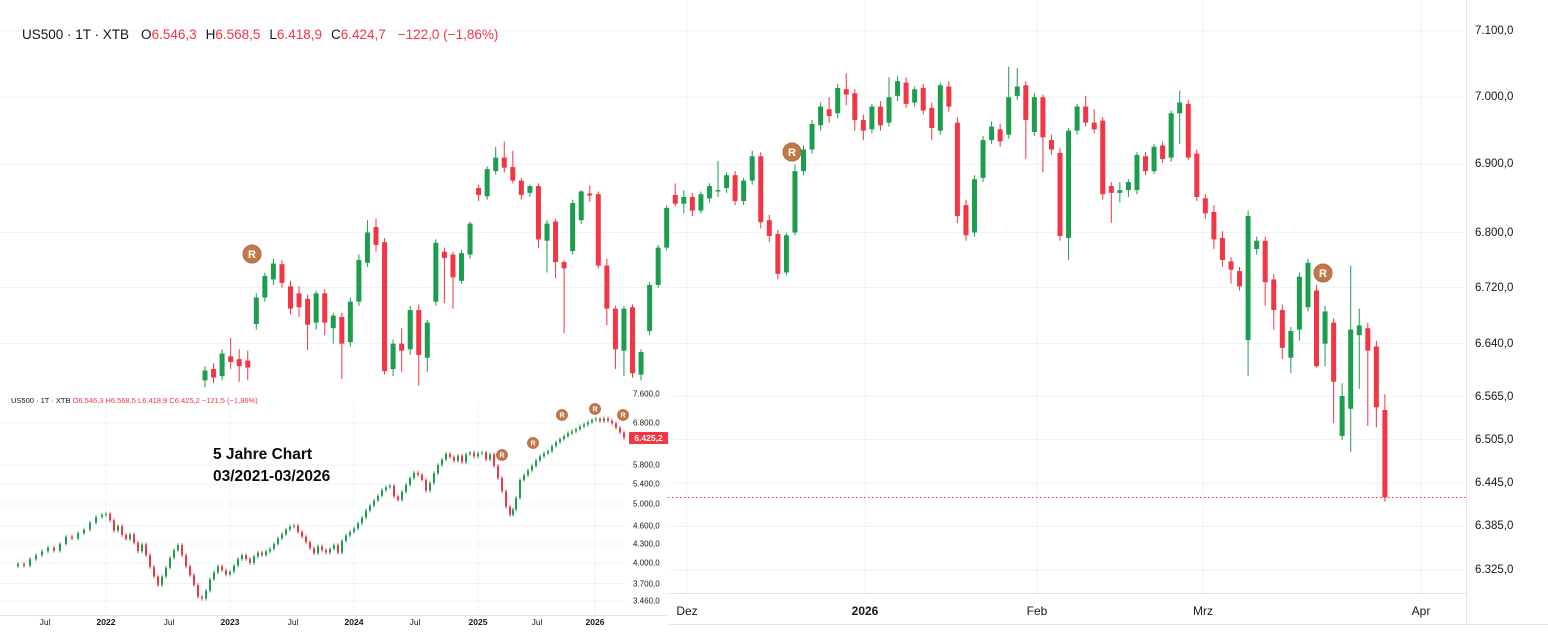 Image resolution: width=1548 pixels, height=643 pixels. I want to click on inset-time-axis-border, so click(334, 615).